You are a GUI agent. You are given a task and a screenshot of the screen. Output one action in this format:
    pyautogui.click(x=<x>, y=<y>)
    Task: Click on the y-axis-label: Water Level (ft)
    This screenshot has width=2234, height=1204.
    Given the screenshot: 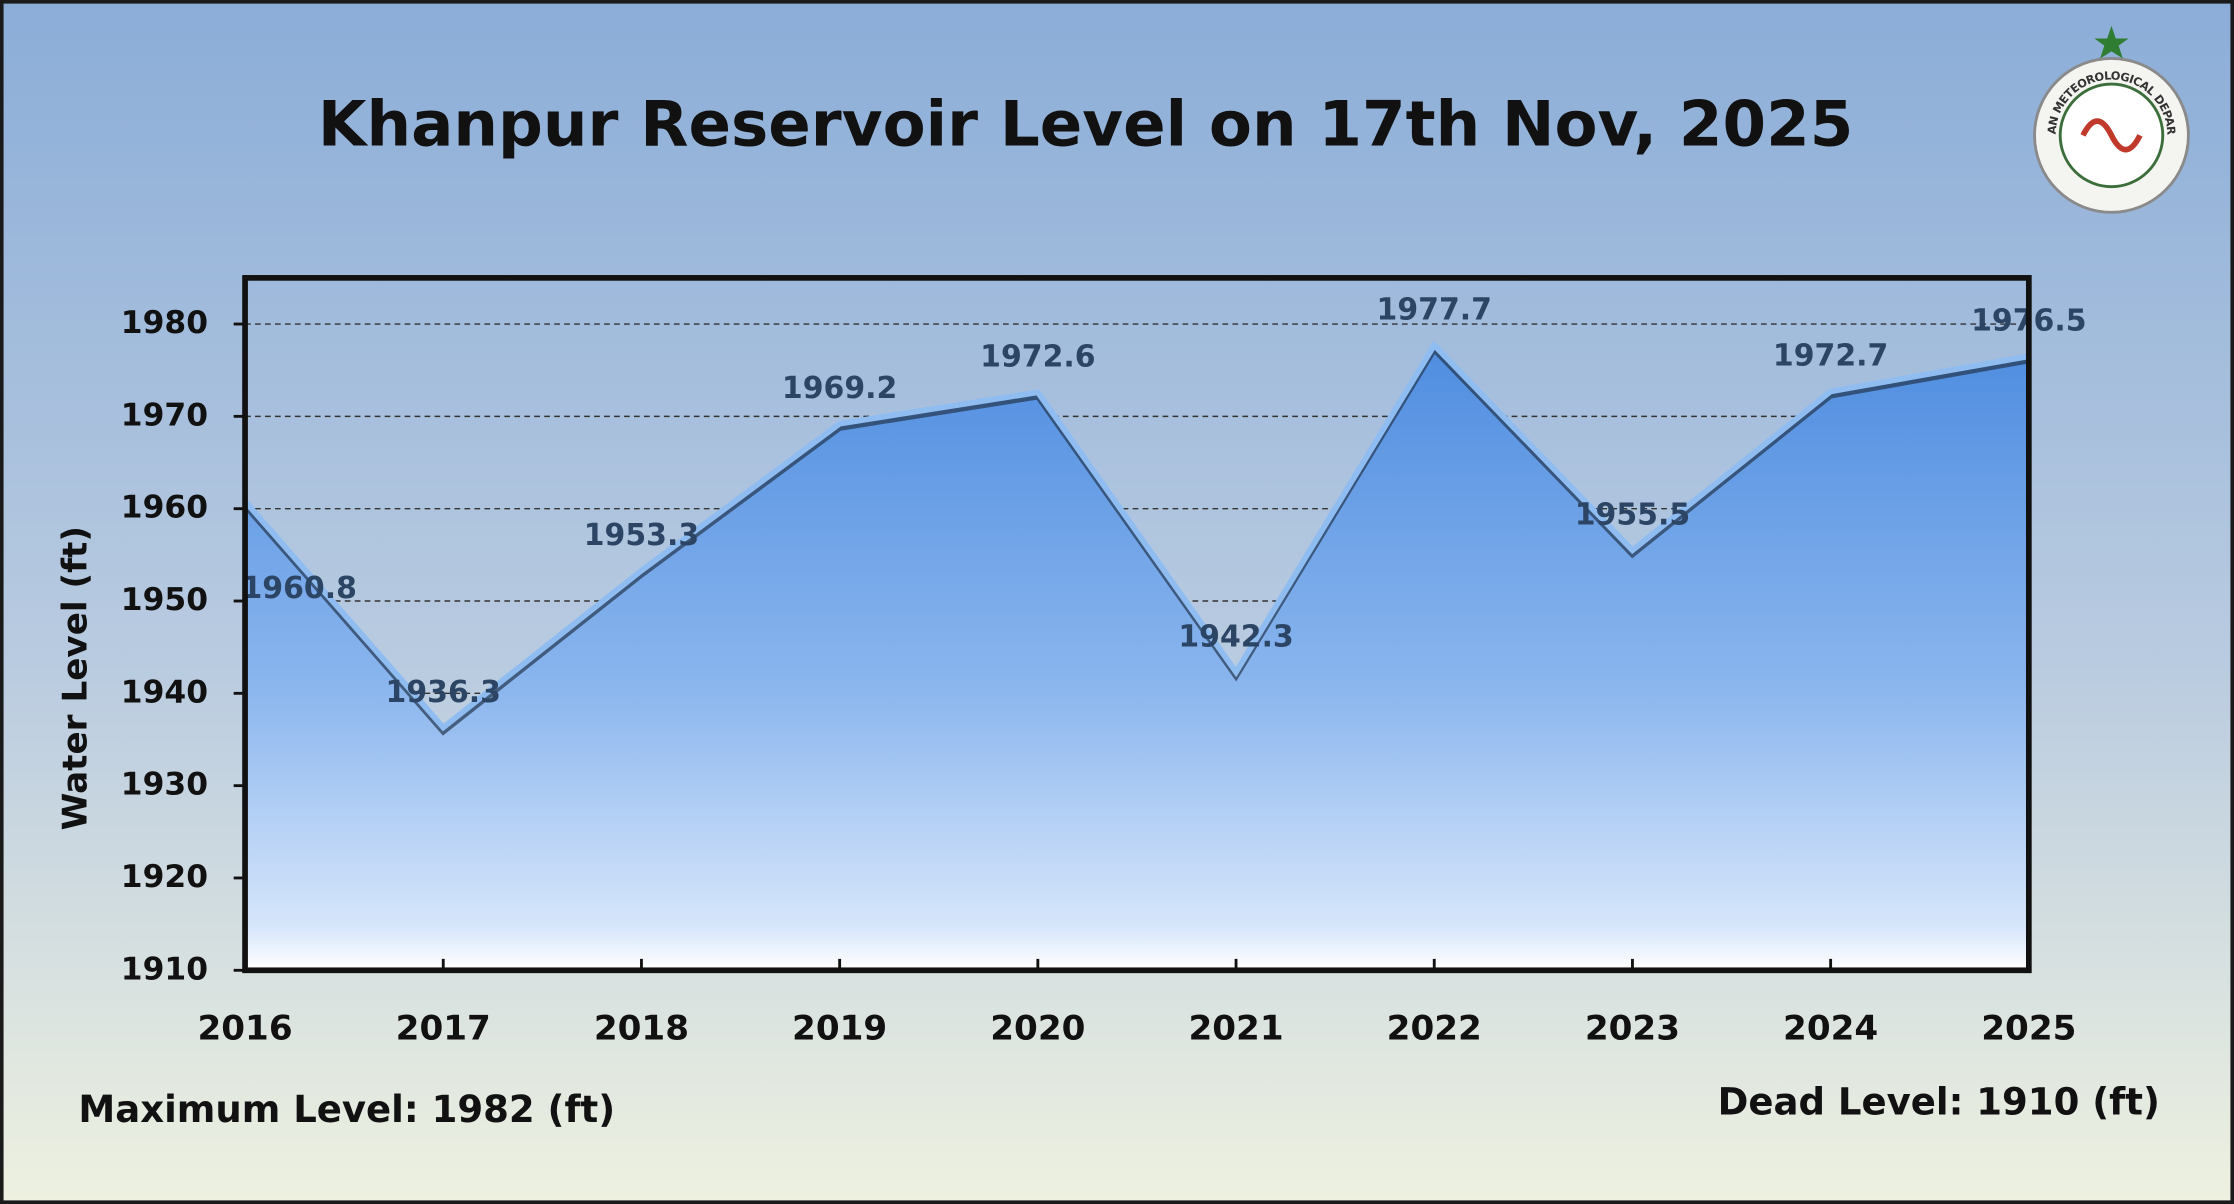 What is the action you would take?
    pyautogui.click(x=75, y=678)
    